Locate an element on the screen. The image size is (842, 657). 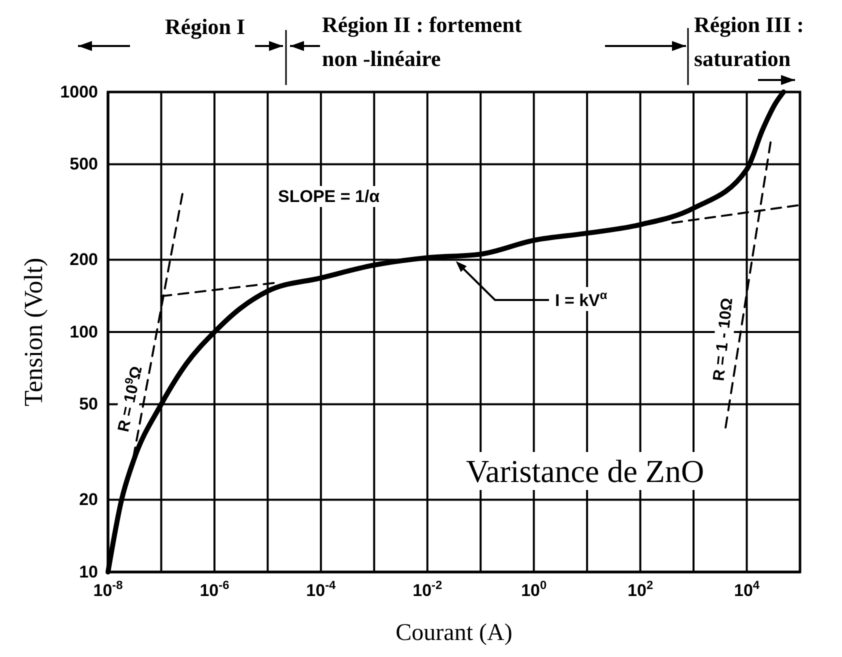
y-tick-label: 20 is located at coordinates (88, 500).